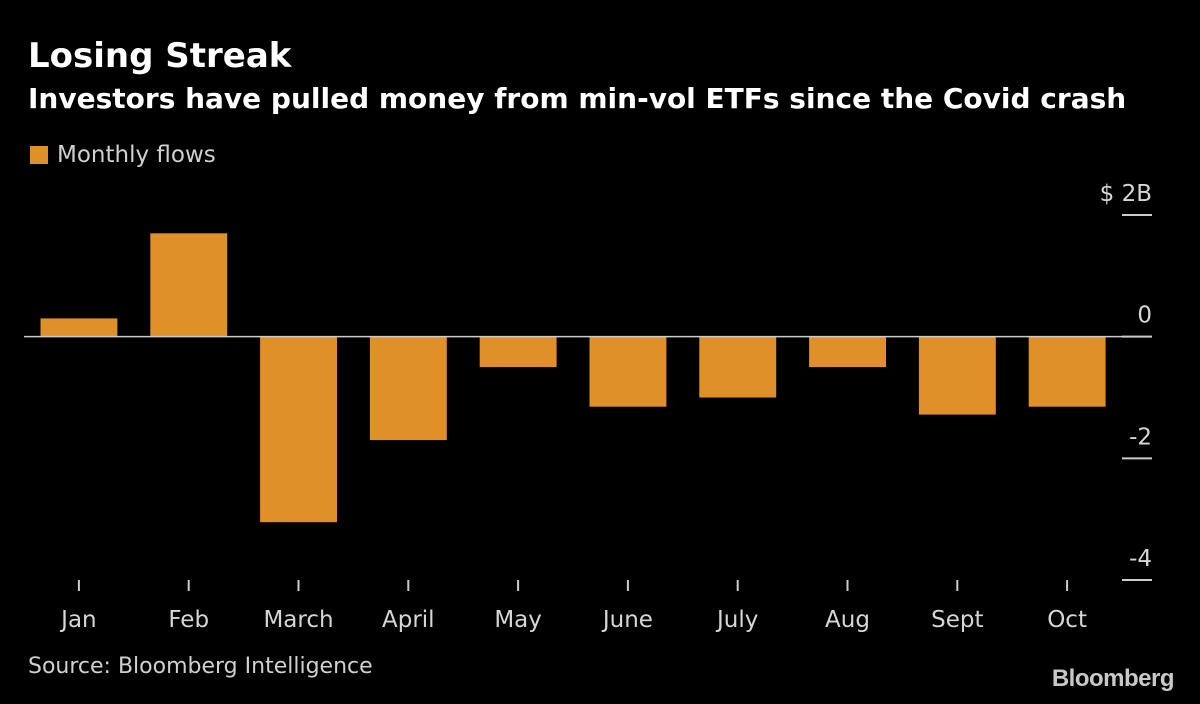 This screenshot has width=1200, height=704. I want to click on legend-label: Monthly flows, so click(136, 155).